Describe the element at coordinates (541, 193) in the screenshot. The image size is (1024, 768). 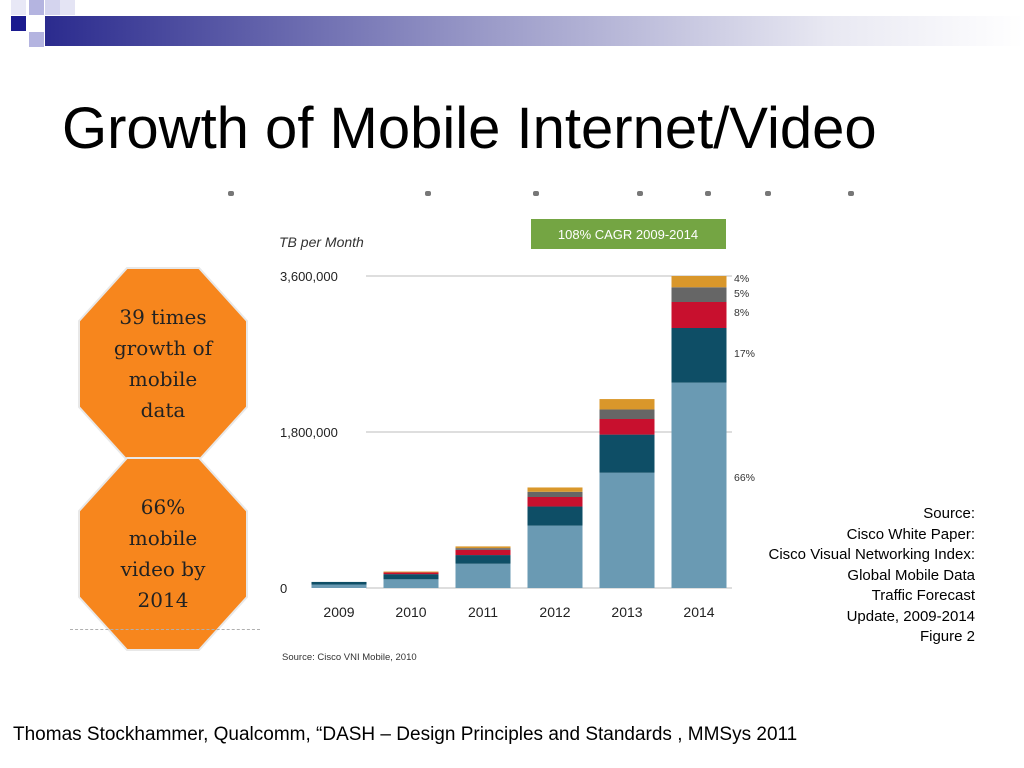
I see `cropped-text-fragment` at that location.